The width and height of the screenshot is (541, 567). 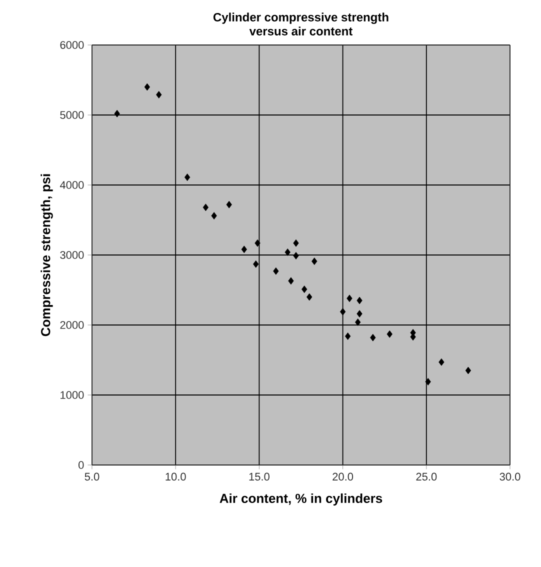 I want to click on y-tick-label: 1000, so click(x=72, y=395).